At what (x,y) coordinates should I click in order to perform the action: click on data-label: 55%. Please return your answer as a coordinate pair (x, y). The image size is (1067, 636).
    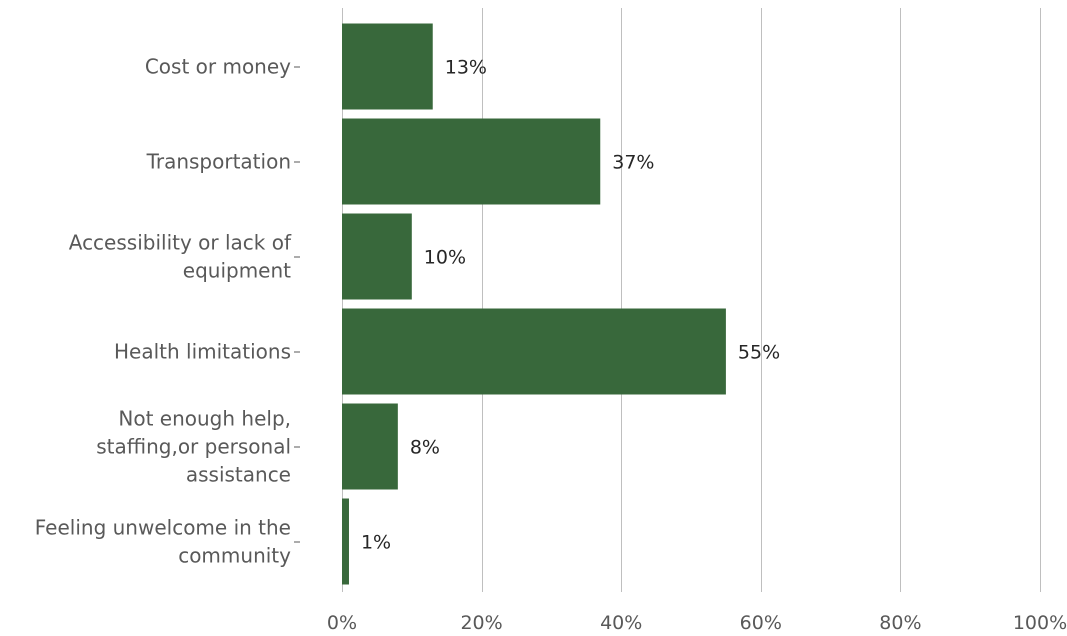
    Looking at the image, I should click on (759, 353).